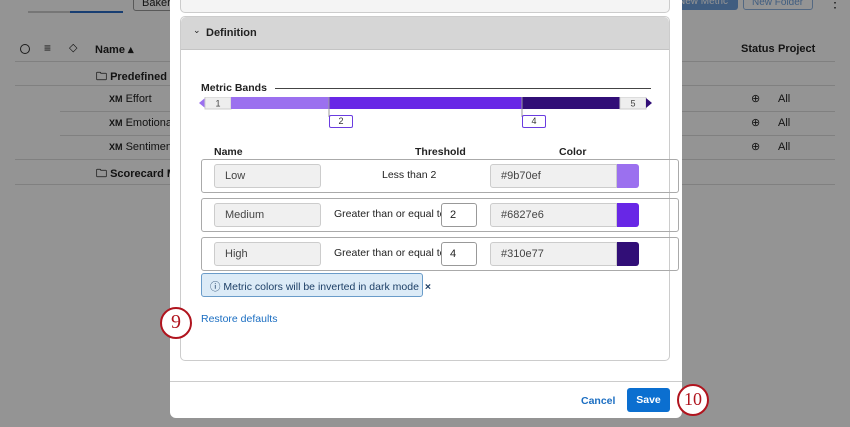 The height and width of the screenshot is (427, 850). Describe the element at coordinates (234, 88) in the screenshot. I see `metric-bands-label: Metric Bands` at that location.